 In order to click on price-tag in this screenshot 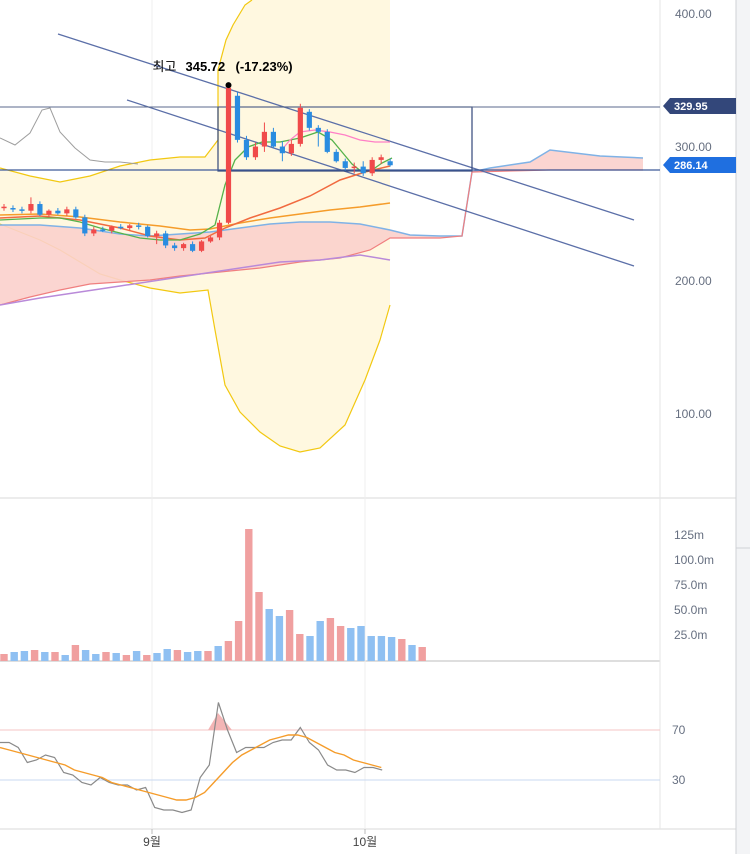, I will do `click(699, 106)`.